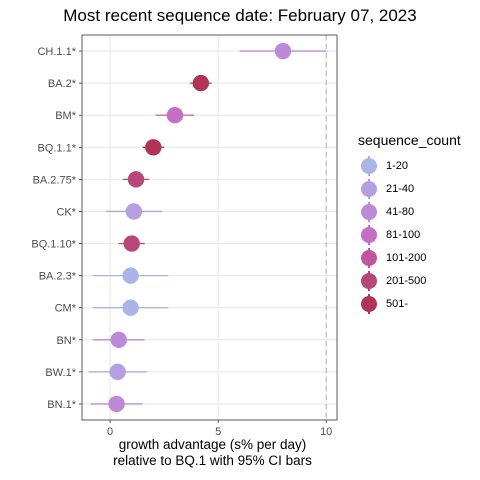 This screenshot has height=480, width=480. Describe the element at coordinates (400, 188) in the screenshot. I see `legend-label: 21-40` at that location.